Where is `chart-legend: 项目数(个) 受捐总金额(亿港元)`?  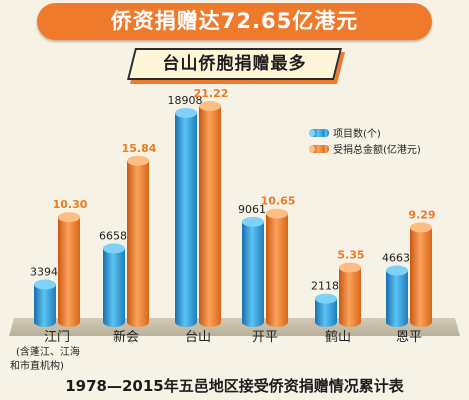 chart-legend: 项目数(个) 受捐总金额(亿港元) is located at coordinates (365, 141).